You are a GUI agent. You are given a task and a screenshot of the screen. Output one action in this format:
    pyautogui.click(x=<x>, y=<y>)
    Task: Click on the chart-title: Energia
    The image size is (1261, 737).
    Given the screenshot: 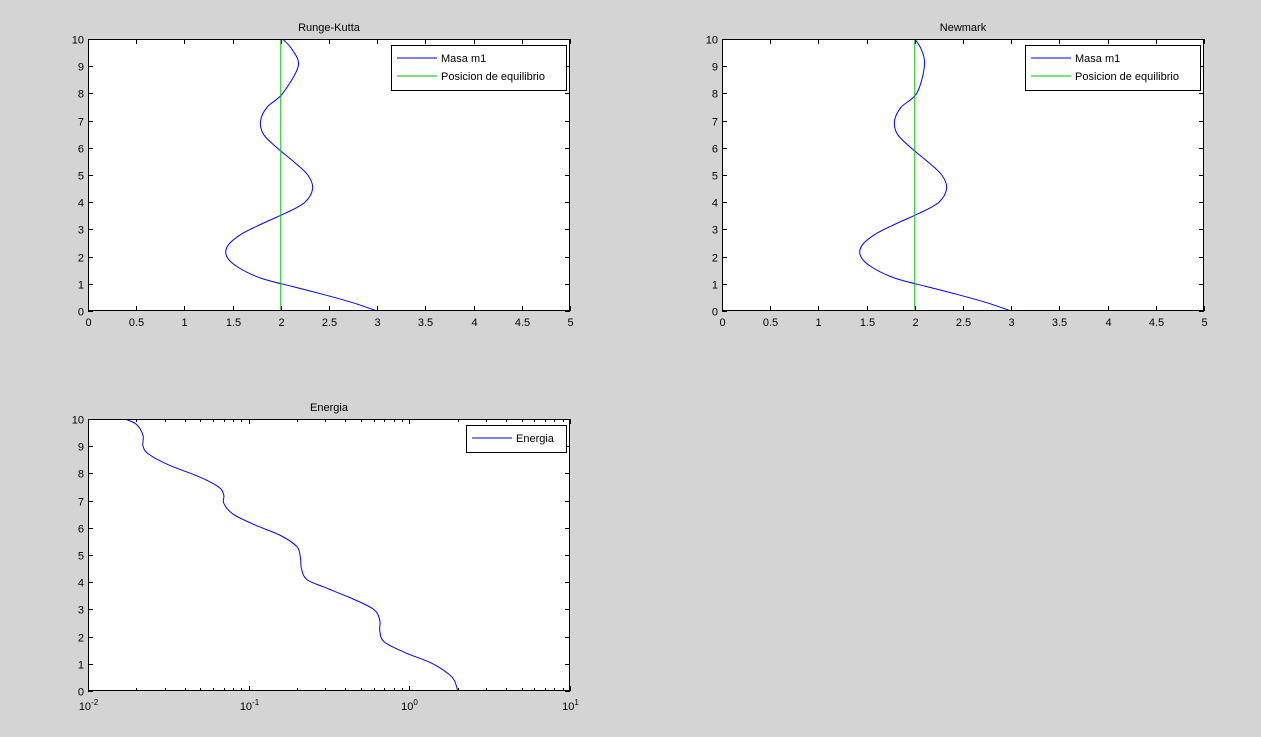 What is the action you would take?
    pyautogui.click(x=329, y=408)
    